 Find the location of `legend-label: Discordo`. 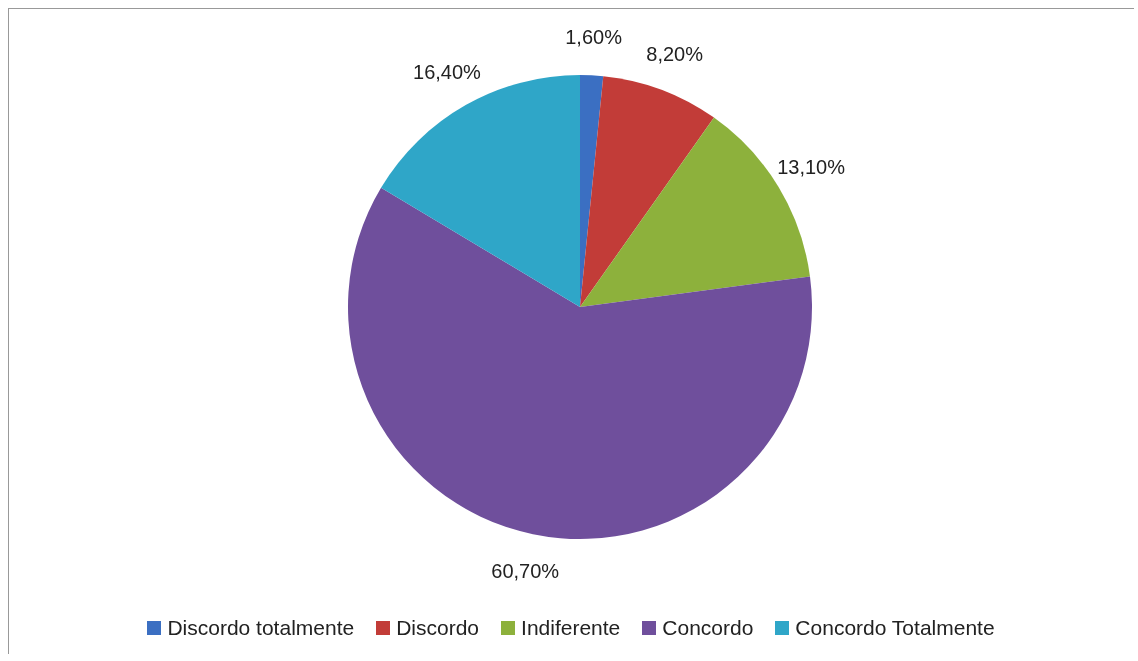

legend-label: Discordo is located at coordinates (438, 628).